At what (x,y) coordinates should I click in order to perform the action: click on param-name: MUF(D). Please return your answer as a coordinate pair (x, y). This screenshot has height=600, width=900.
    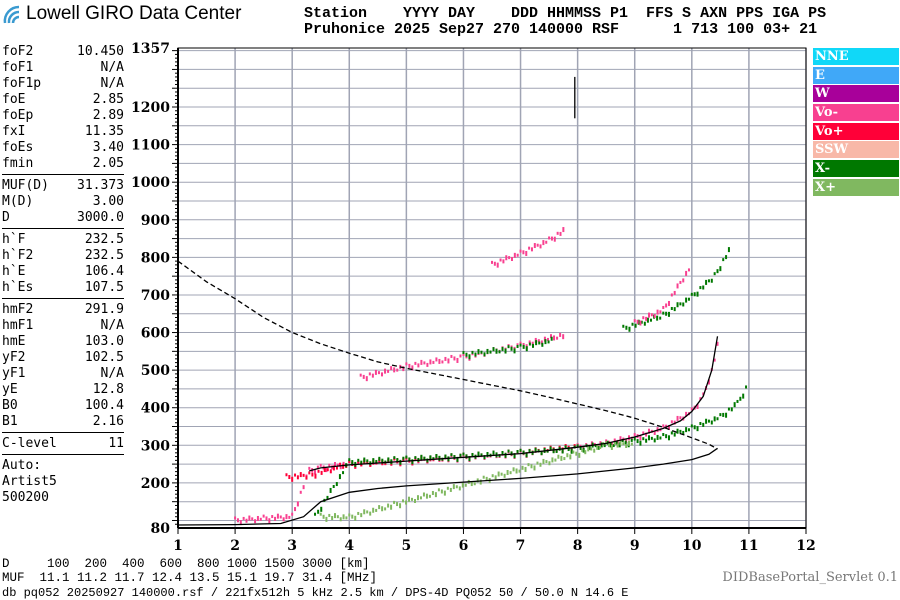
    Looking at the image, I should click on (25, 185).